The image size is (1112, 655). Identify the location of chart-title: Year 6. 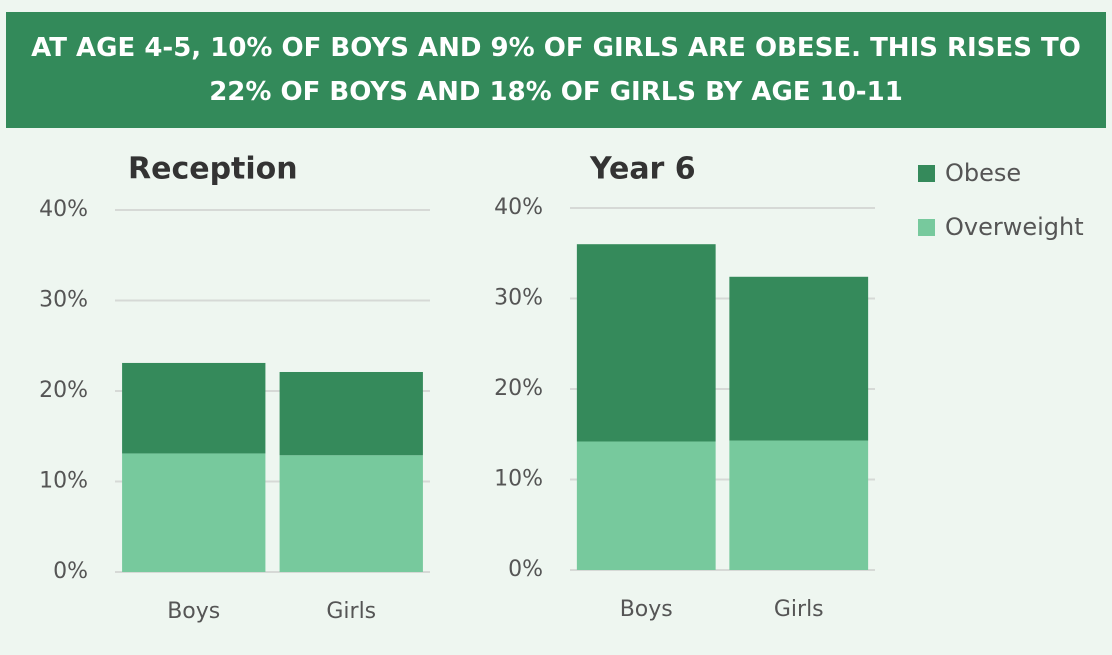
(642, 169).